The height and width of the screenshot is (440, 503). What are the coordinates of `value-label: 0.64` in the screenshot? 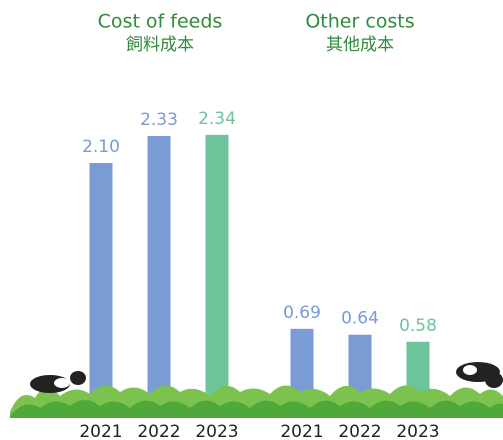 It's located at (360, 319).